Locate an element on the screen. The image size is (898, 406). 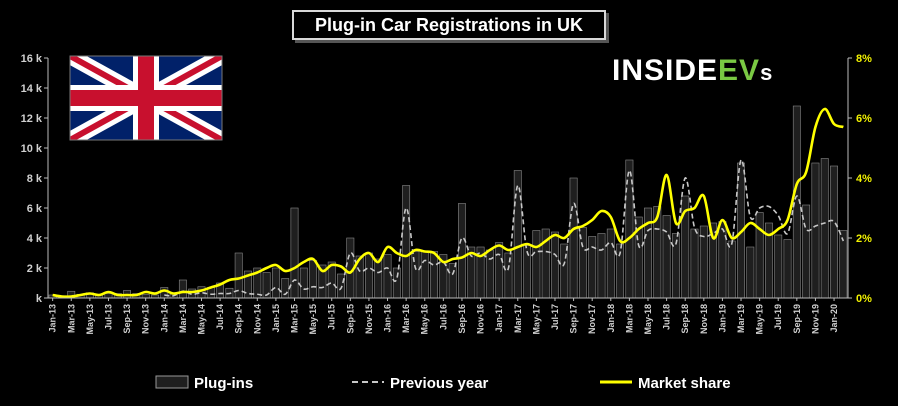
x-tick-label: Nov-19 is located at coordinates (815, 319).